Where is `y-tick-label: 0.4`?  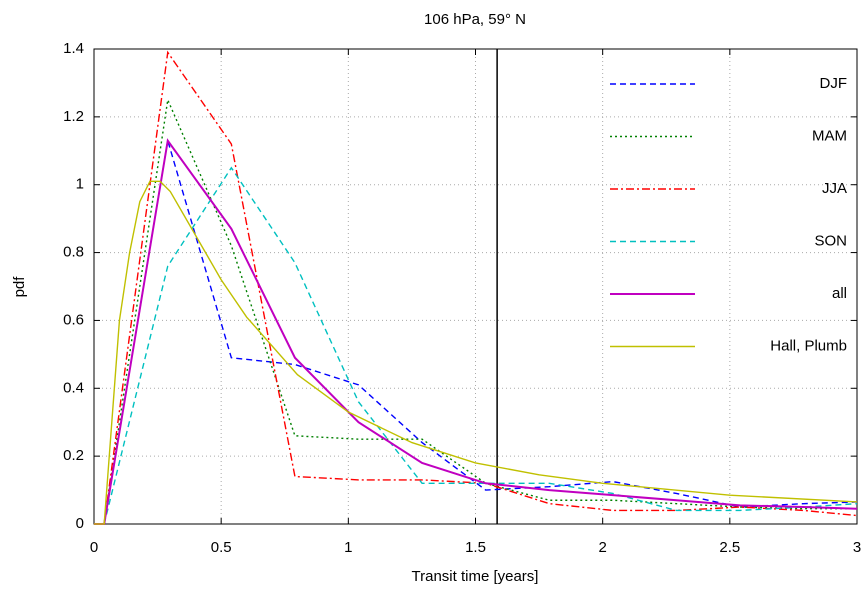 y-tick-label: 0.4 is located at coordinates (73, 387).